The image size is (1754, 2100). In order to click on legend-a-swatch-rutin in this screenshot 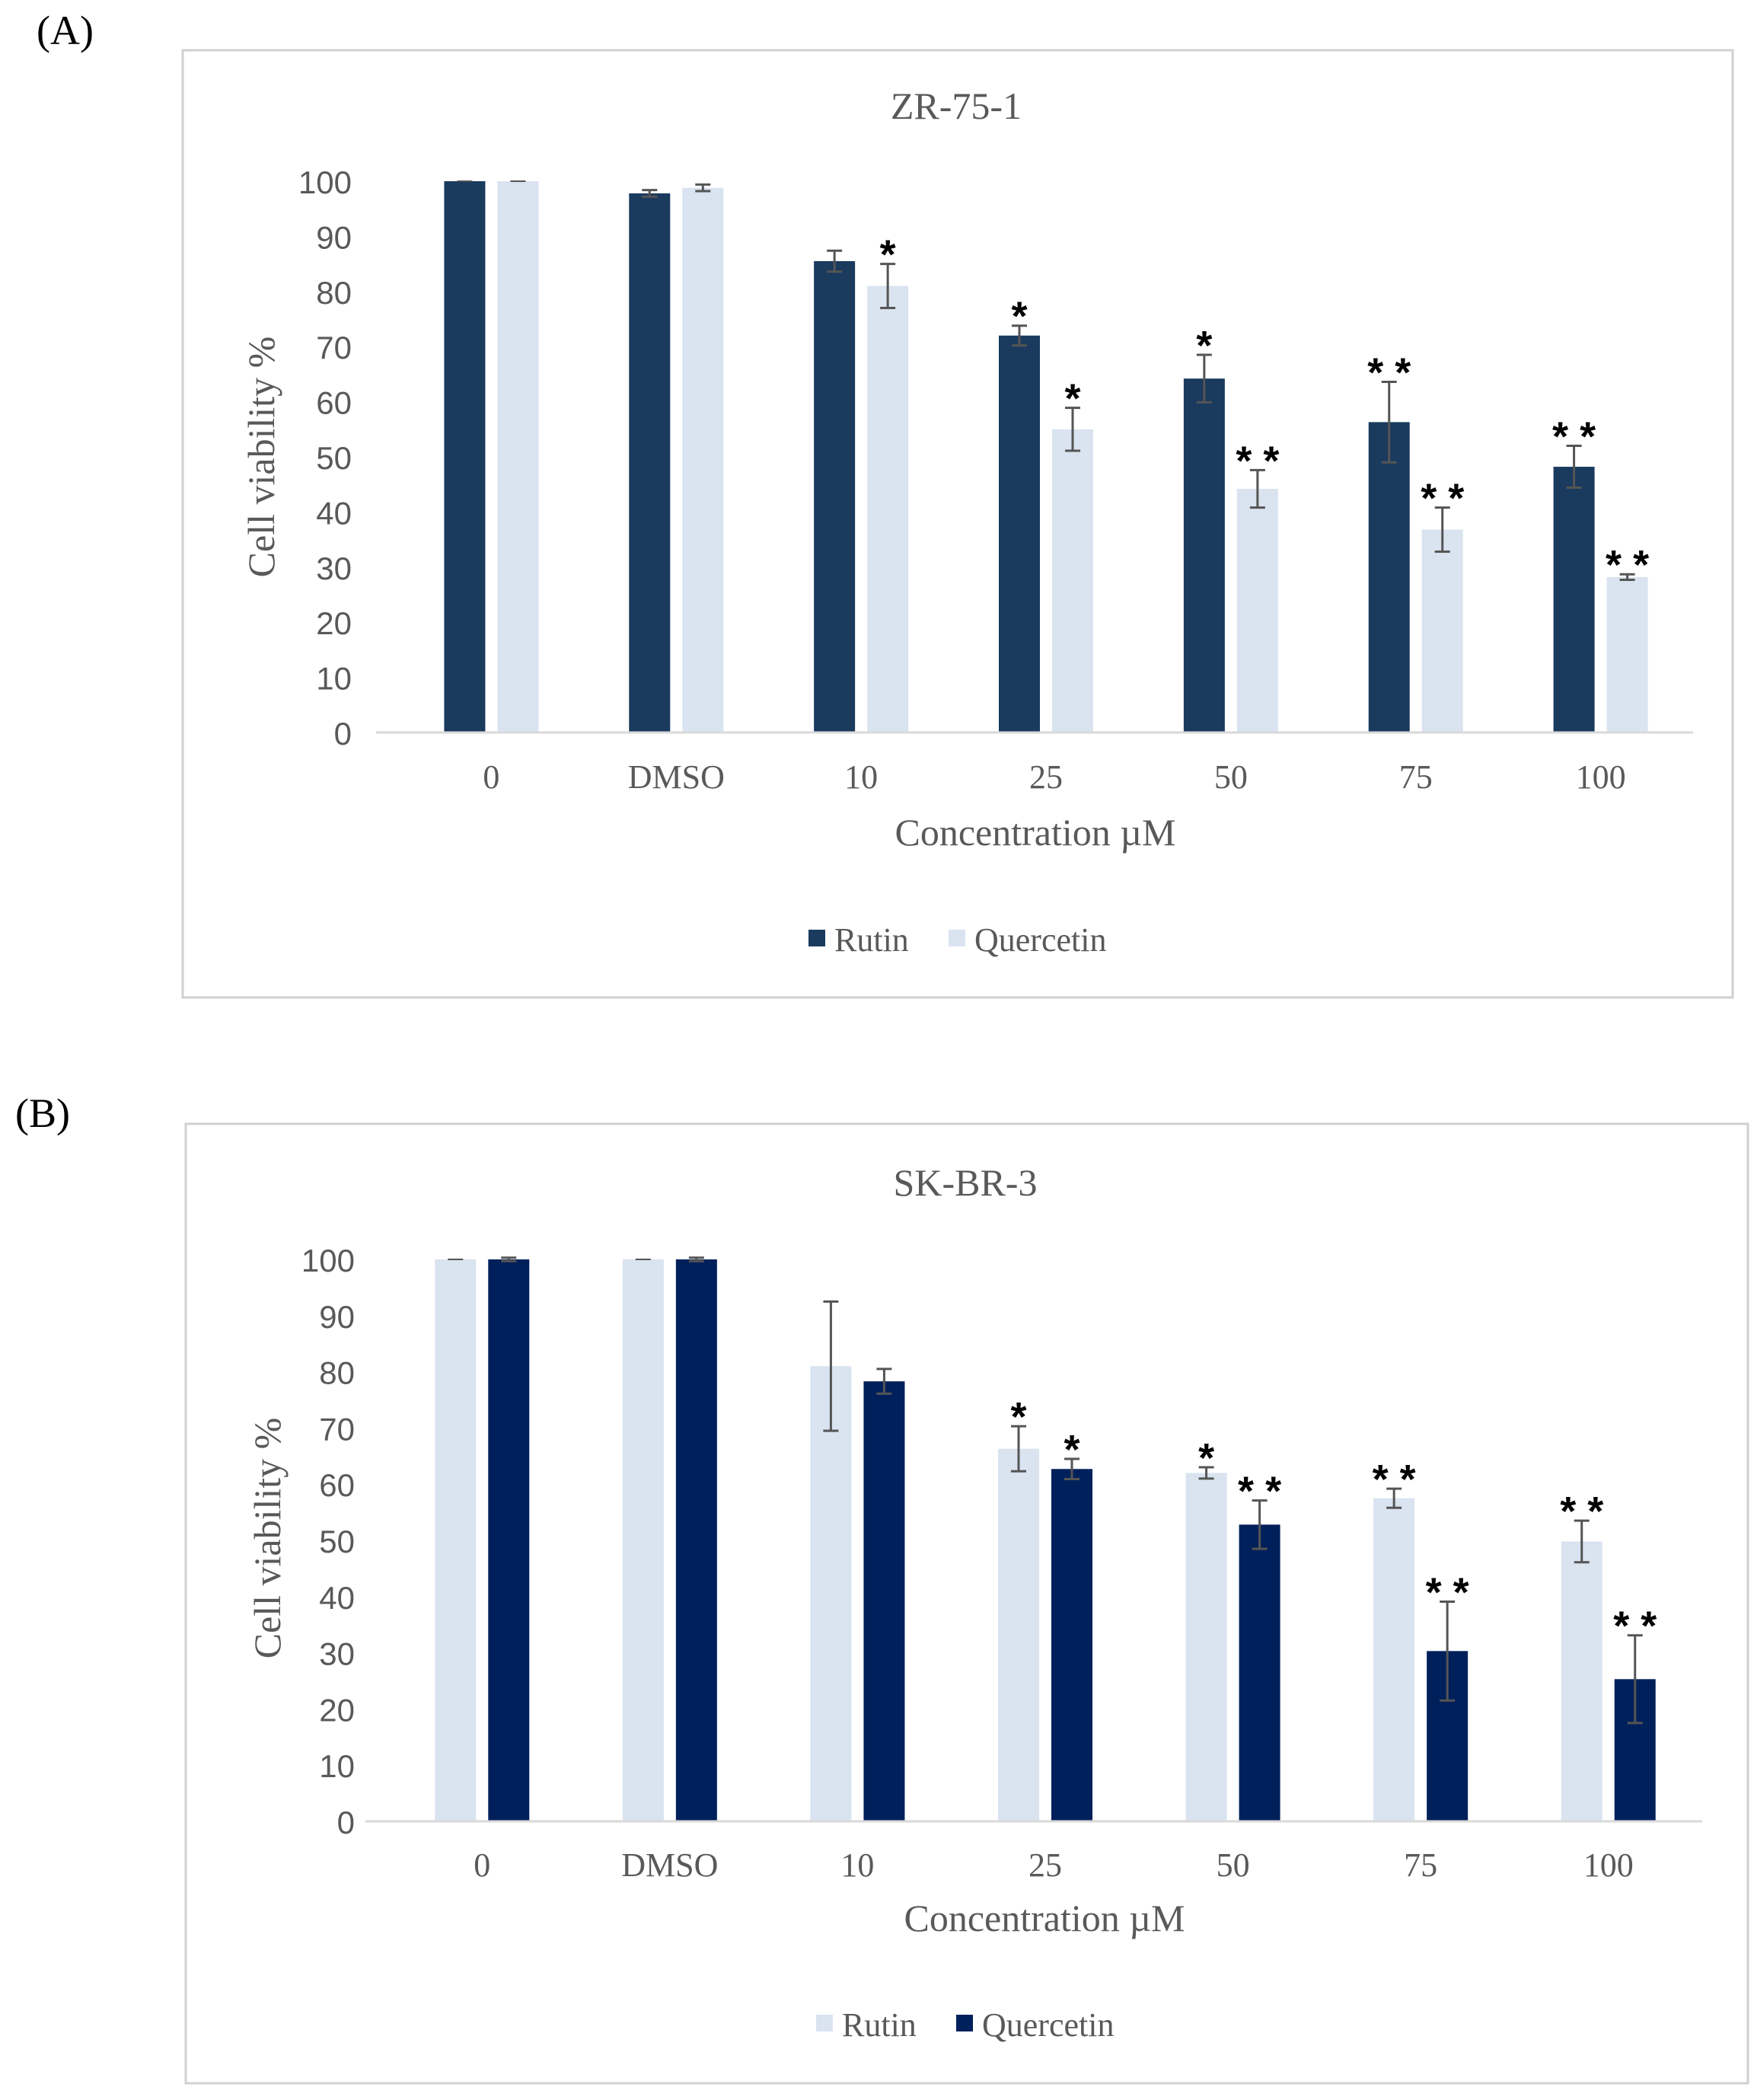, I will do `click(816, 938)`.